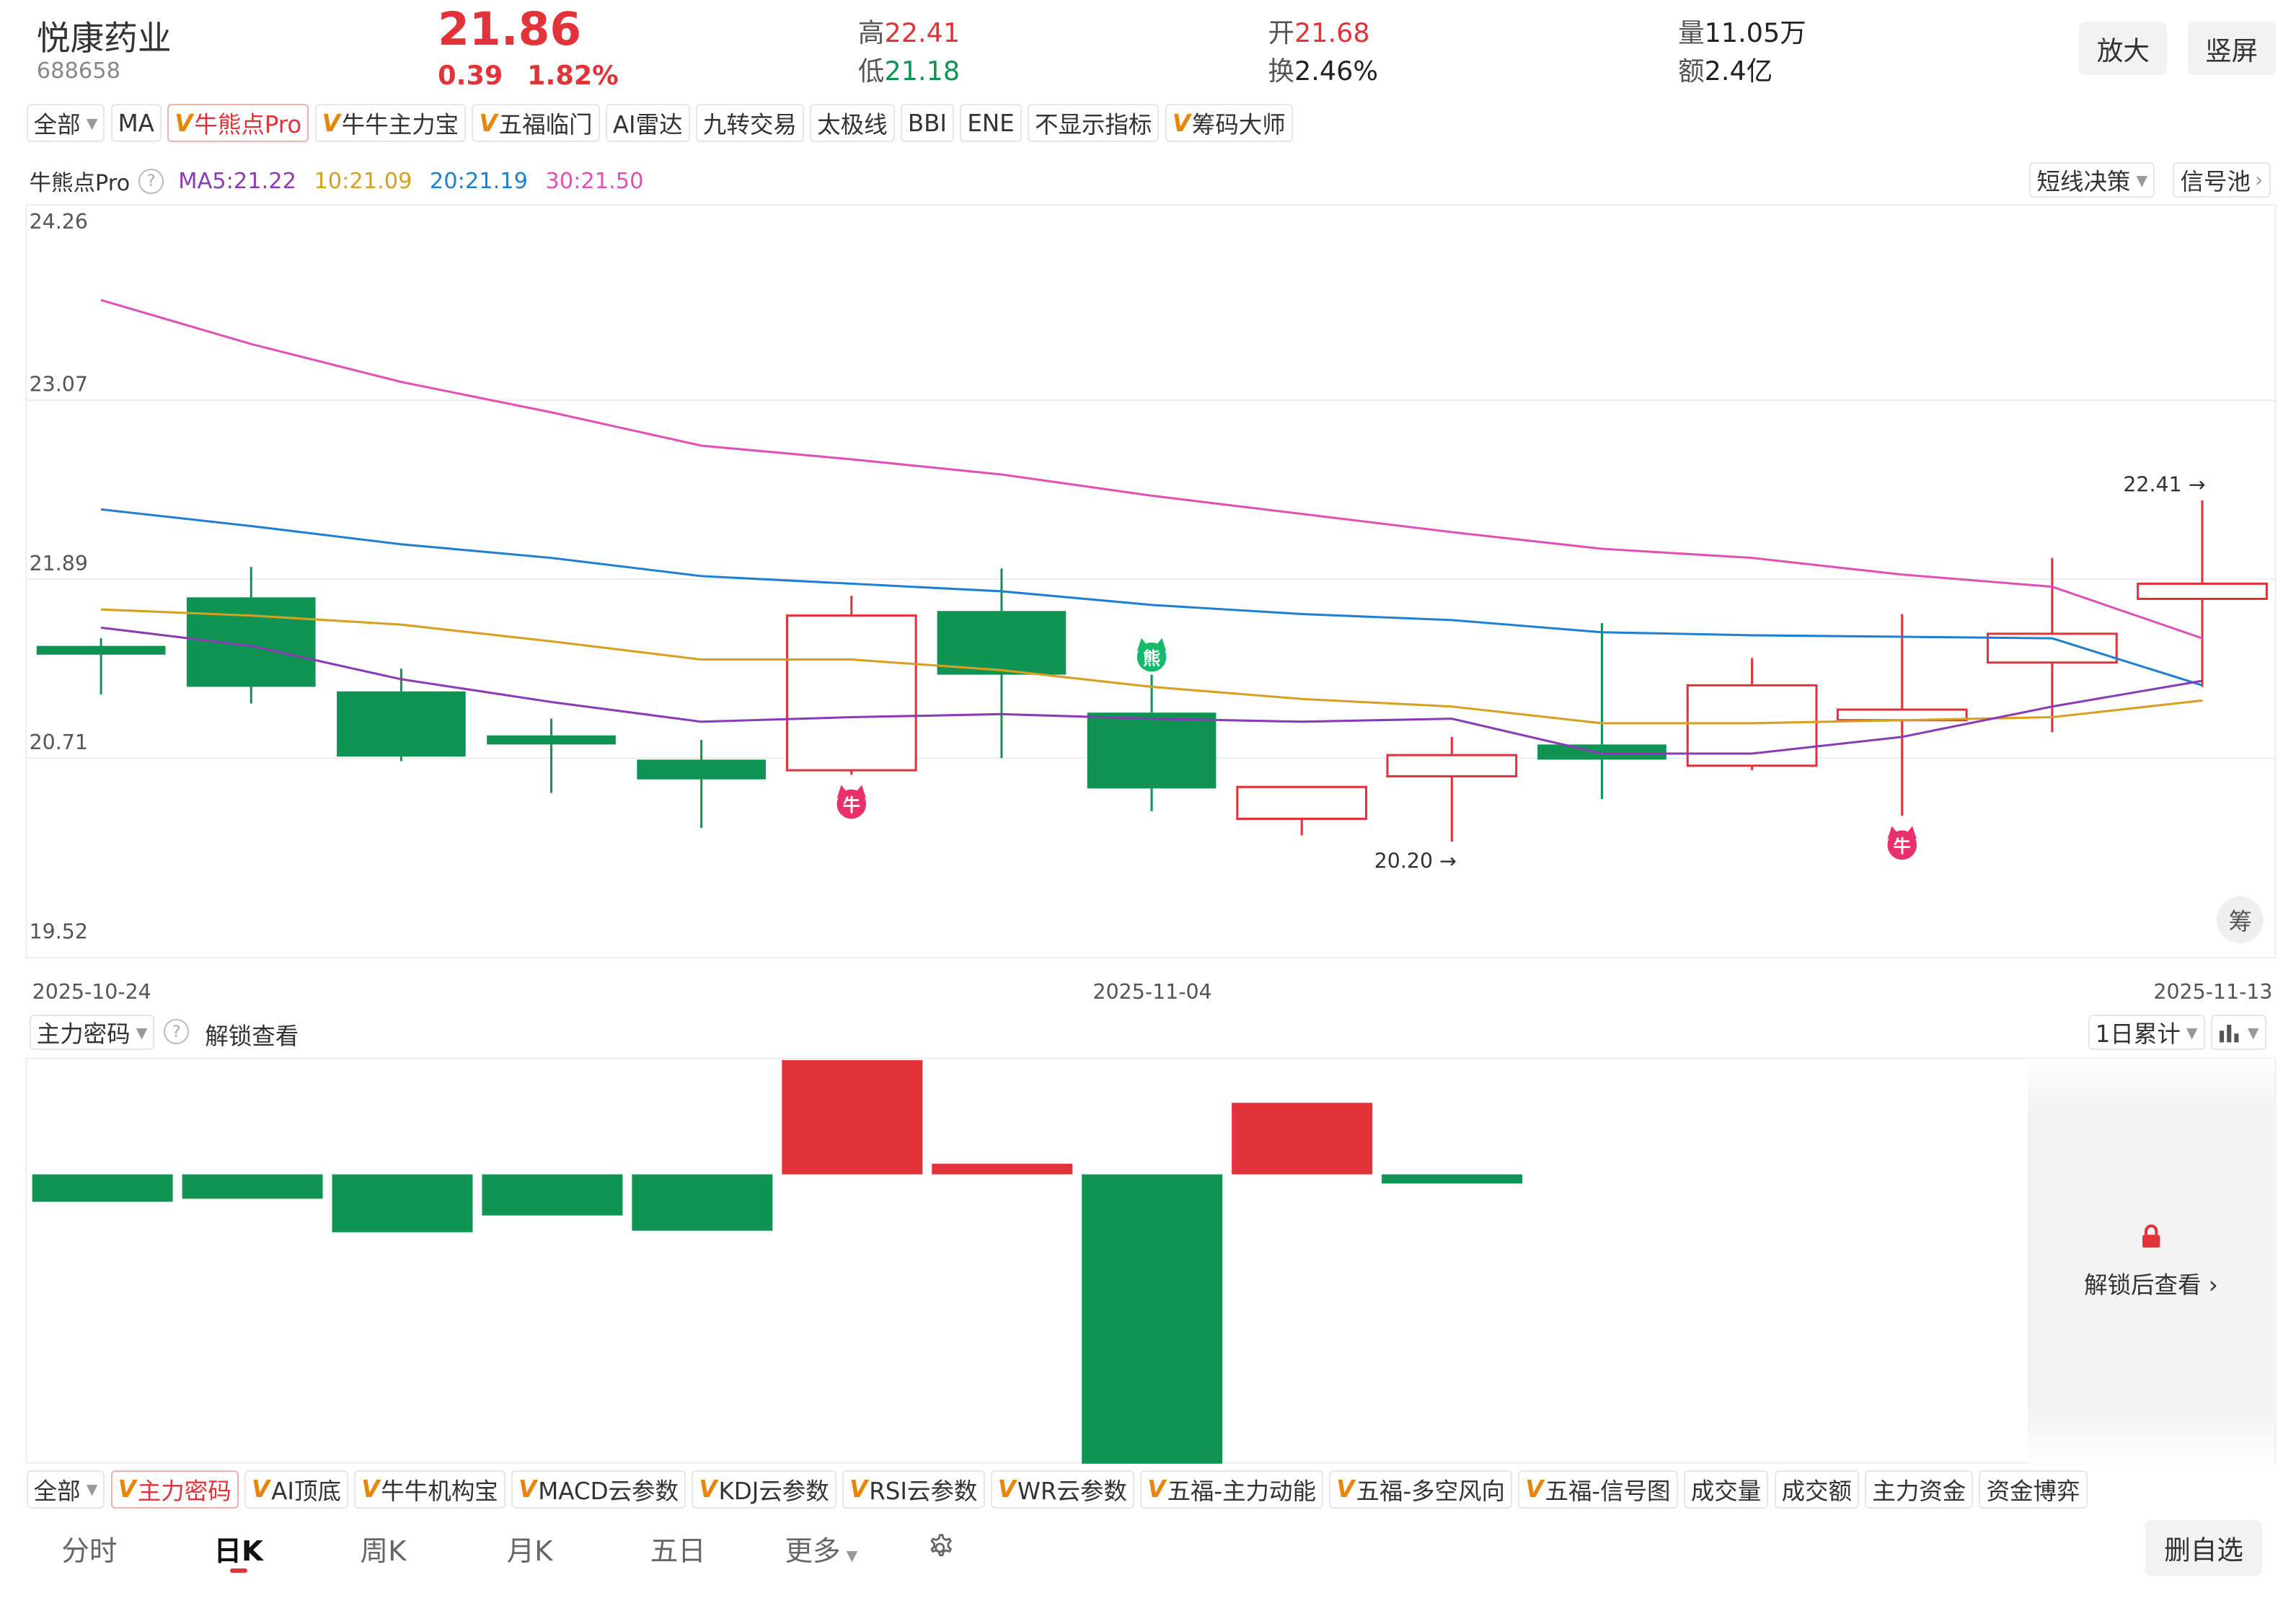  I want to click on price-change: 0.39, so click(470, 76).